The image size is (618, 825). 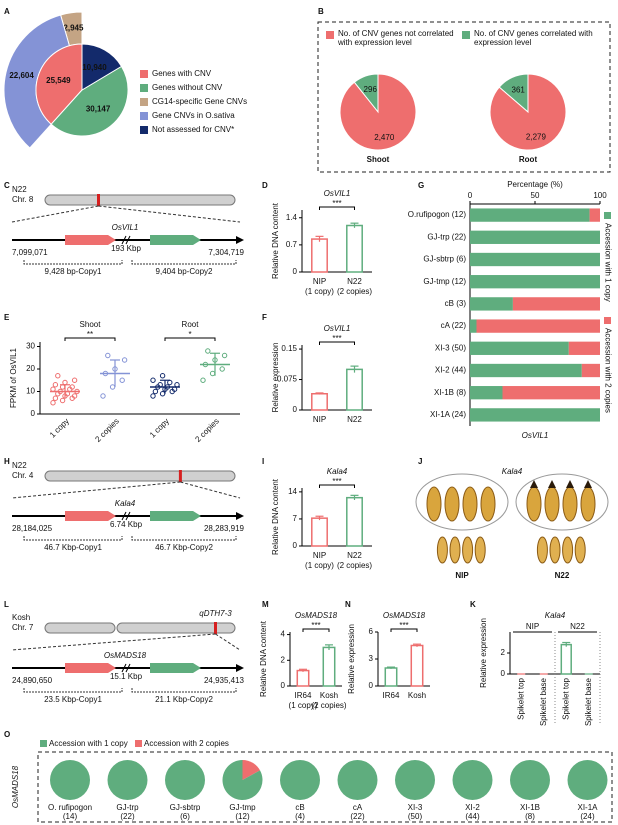 I want to click on group-label: Shoot, so click(x=91, y=324).